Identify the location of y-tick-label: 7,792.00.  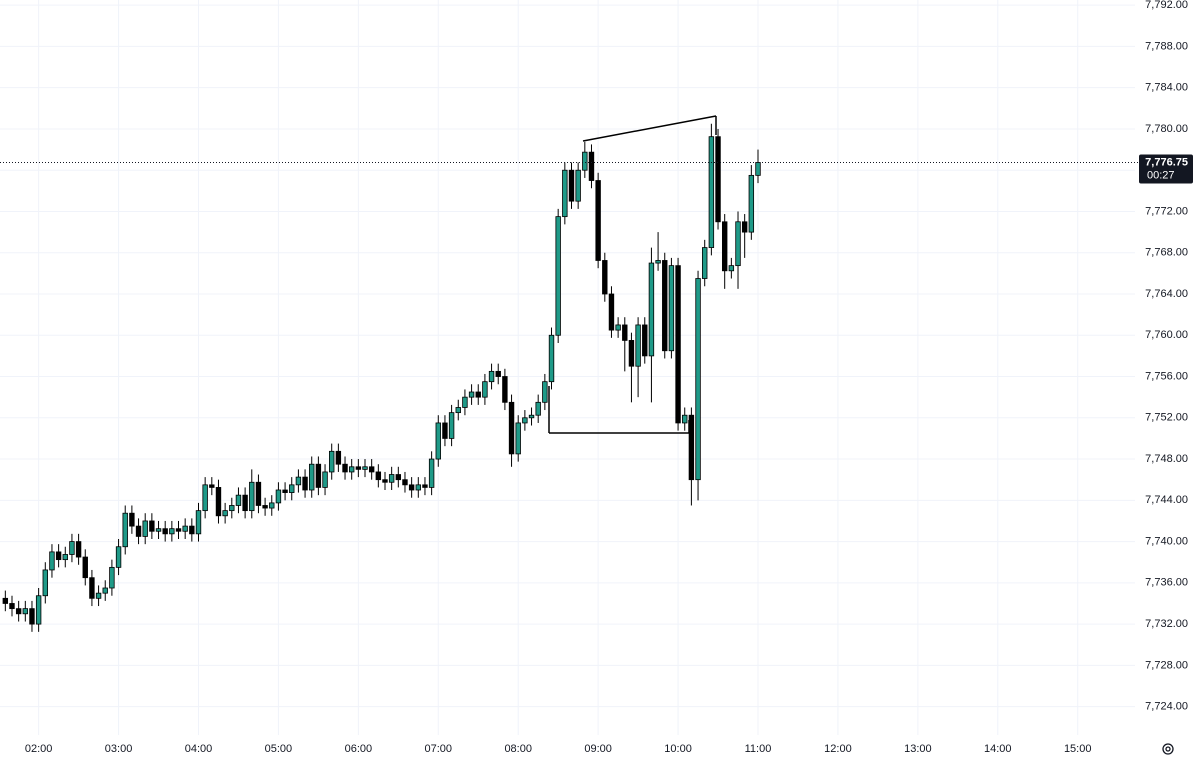
(1166, 5).